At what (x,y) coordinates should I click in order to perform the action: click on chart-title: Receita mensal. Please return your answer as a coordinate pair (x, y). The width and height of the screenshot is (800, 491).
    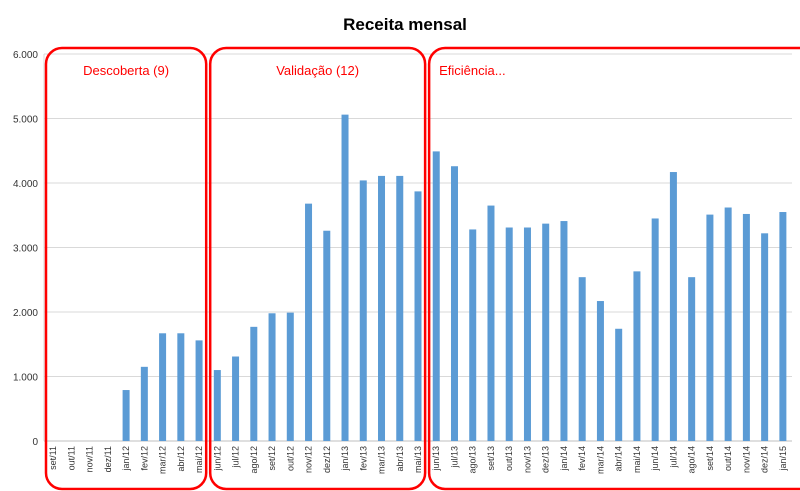
    Looking at the image, I should click on (405, 24).